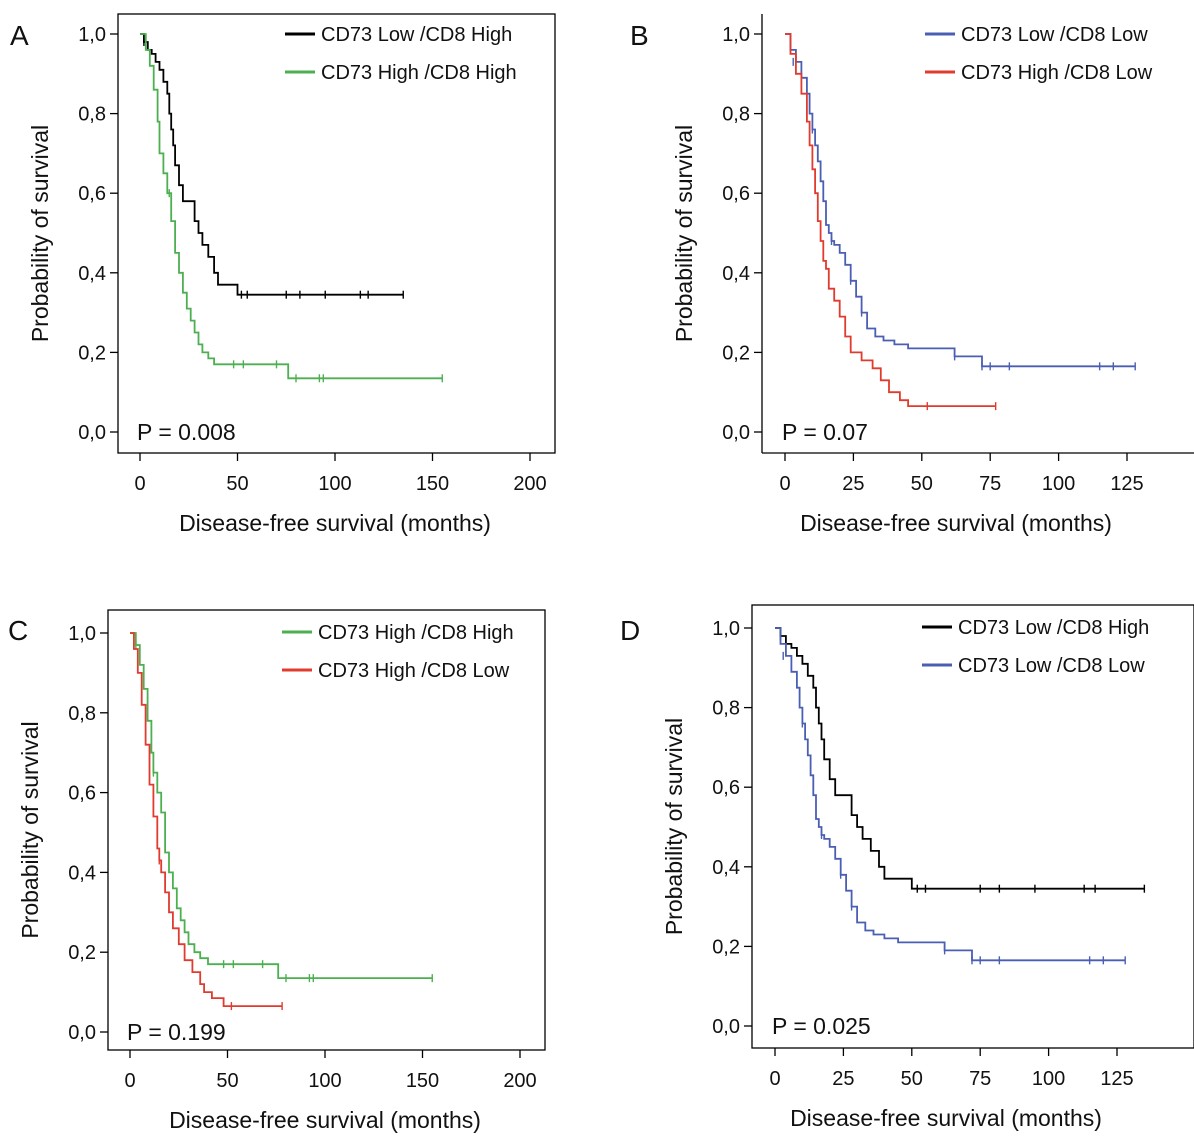  I want to click on p-value: P = 0.199, so click(176, 1032).